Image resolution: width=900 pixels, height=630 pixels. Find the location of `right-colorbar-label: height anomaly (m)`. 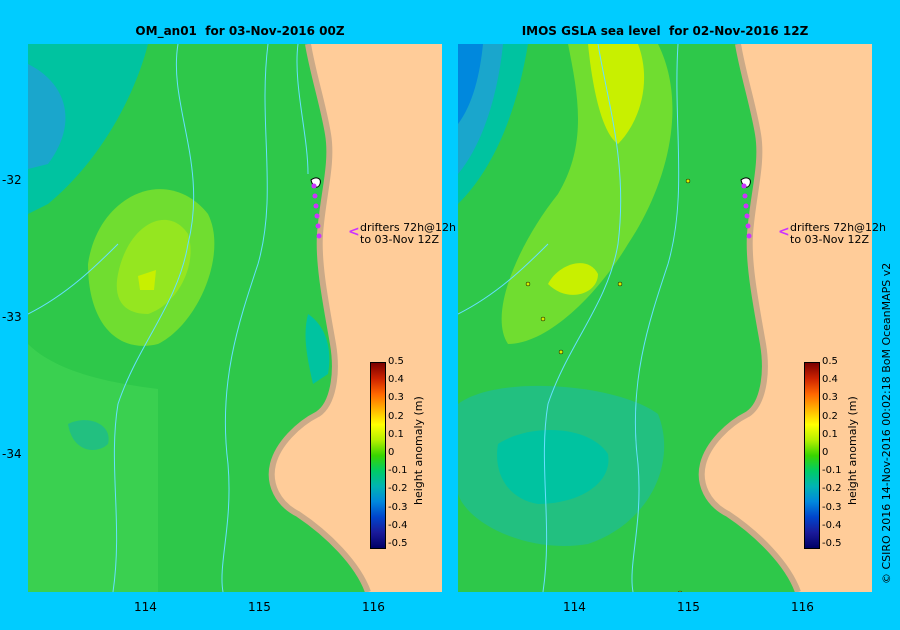

right-colorbar-label: height anomaly (m) is located at coordinates (852, 450).